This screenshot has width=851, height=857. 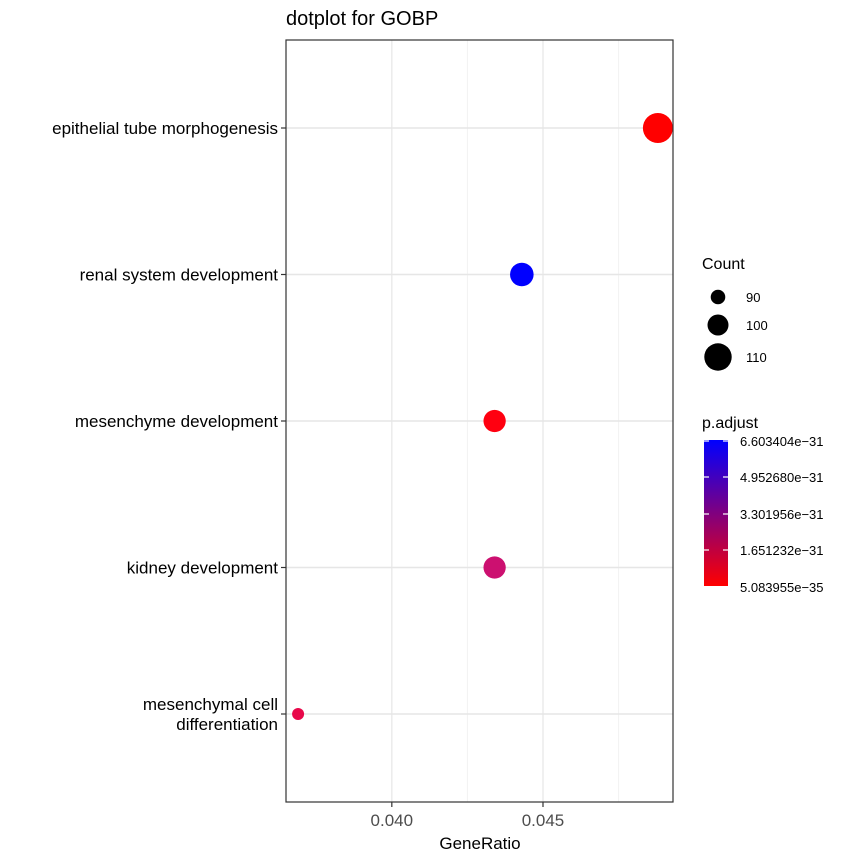 What do you see at coordinates (210, 704) in the screenshot?
I see `y-axis-label: mesenchymal cell` at bounding box center [210, 704].